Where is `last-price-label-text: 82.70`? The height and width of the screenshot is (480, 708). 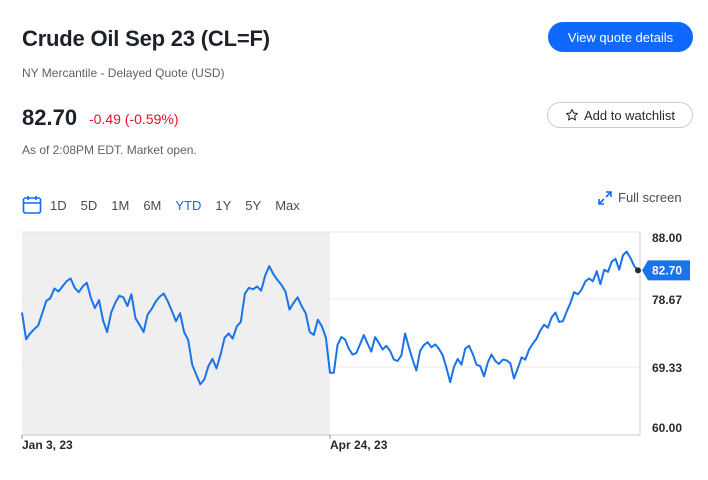 last-price-label-text: 82.70 is located at coordinates (667, 270).